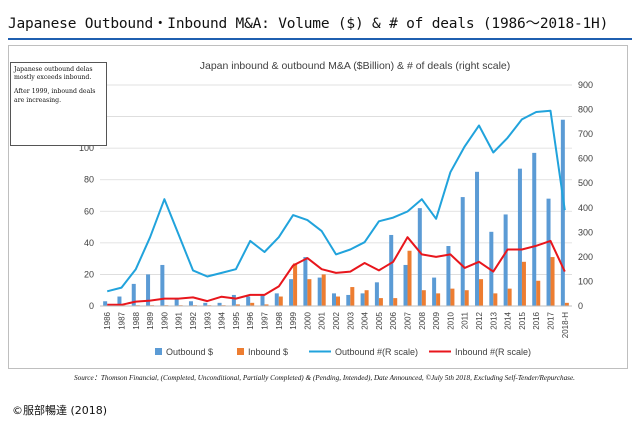 The width and height of the screenshot is (640, 422). I want to click on x-tick-label: 1990, so click(164, 320).